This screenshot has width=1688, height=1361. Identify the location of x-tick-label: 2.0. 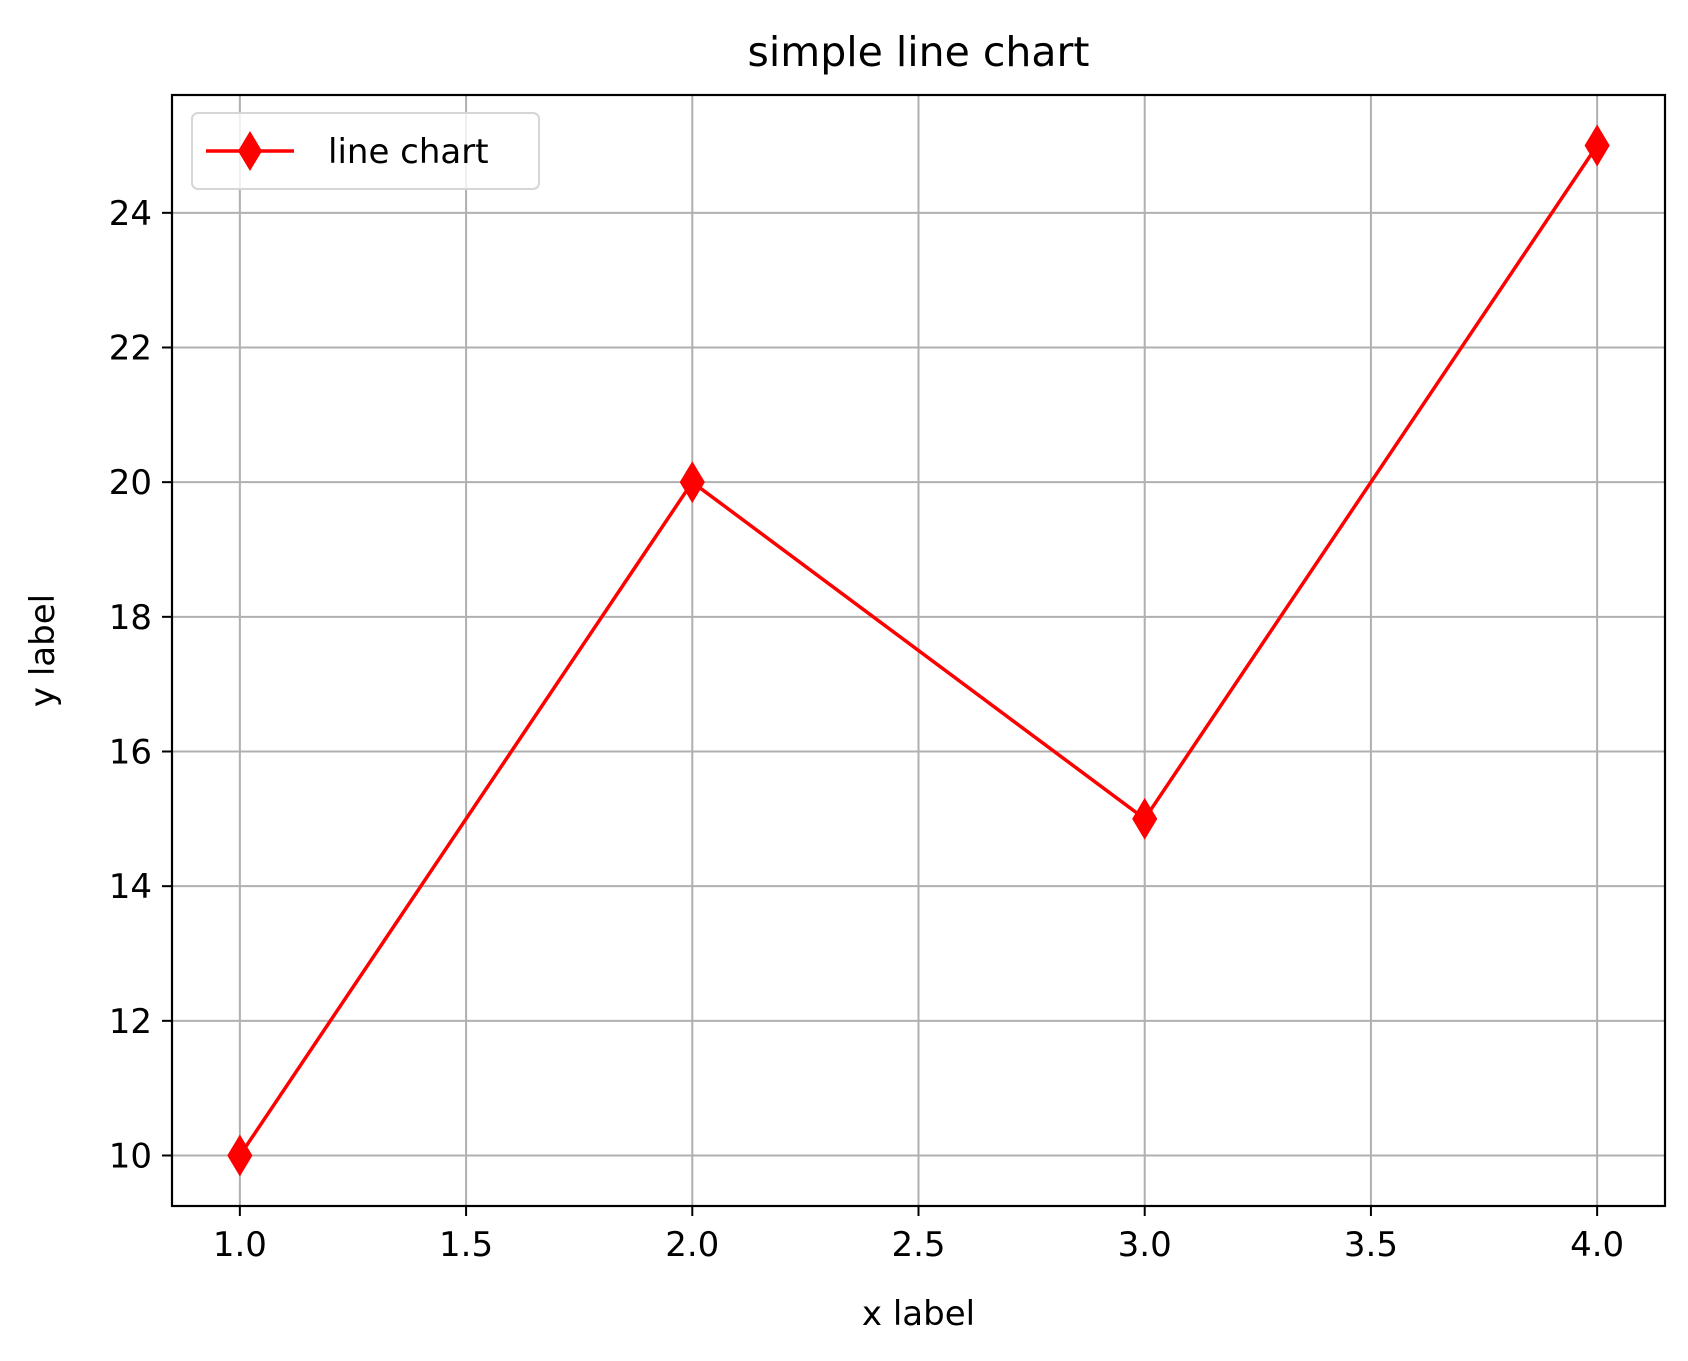
(692, 1245).